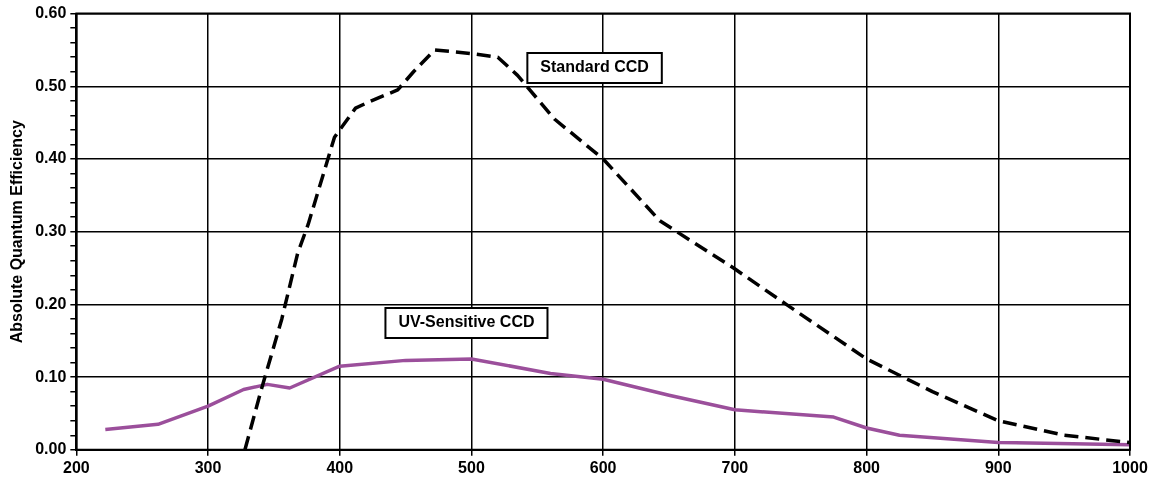 This screenshot has height=485, width=1155. What do you see at coordinates (76, 467) in the screenshot?
I see `x-tick-label: 200` at bounding box center [76, 467].